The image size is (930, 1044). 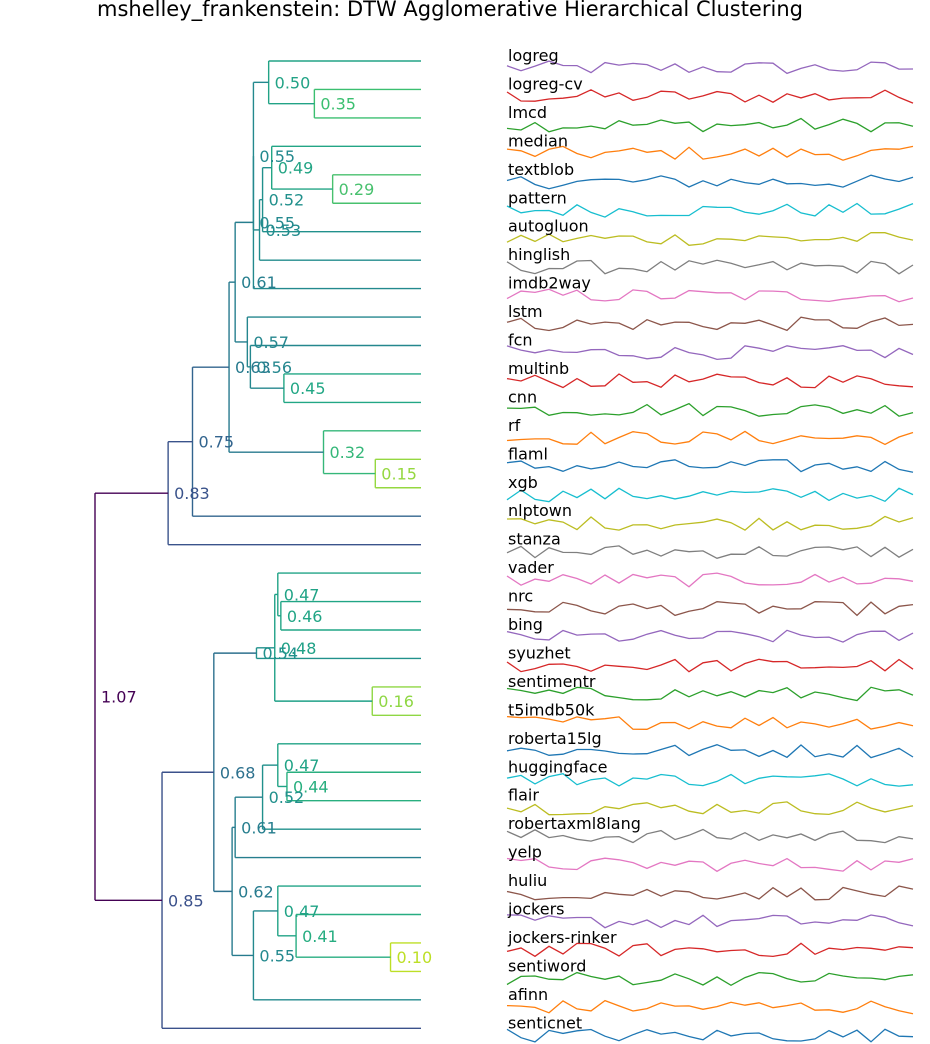 What do you see at coordinates (192, 493) in the screenshot?
I see `merge-height-label: 0.83` at bounding box center [192, 493].